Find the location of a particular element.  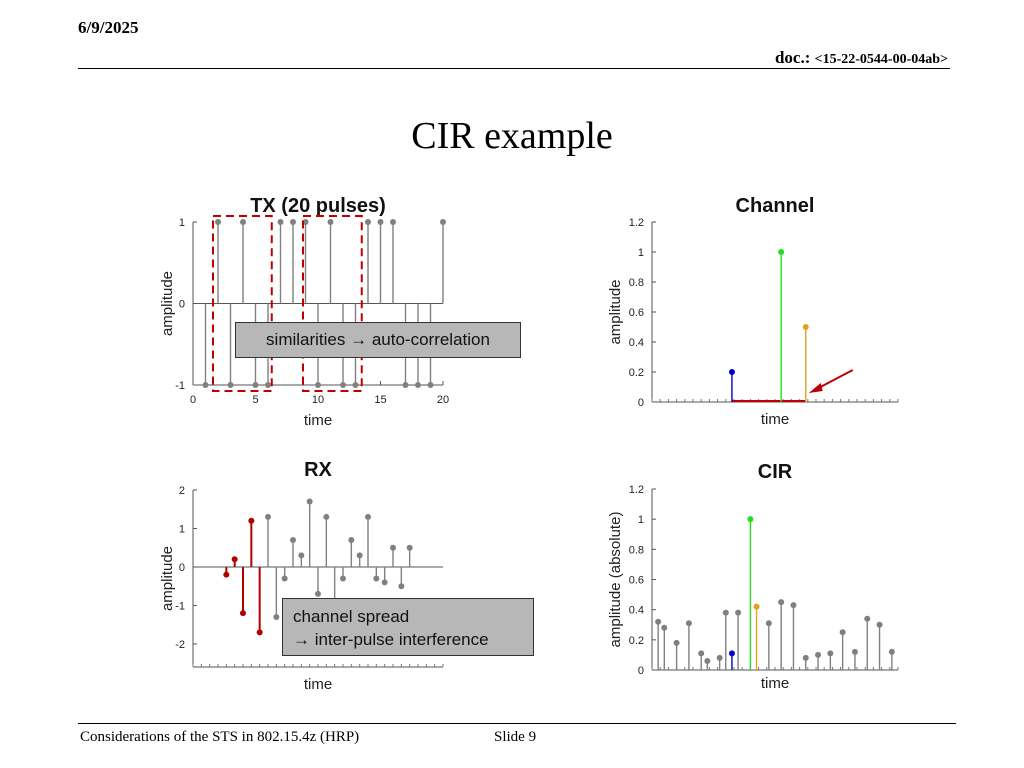

chart2-ylabel: amplitude is located at coordinates (615, 311).